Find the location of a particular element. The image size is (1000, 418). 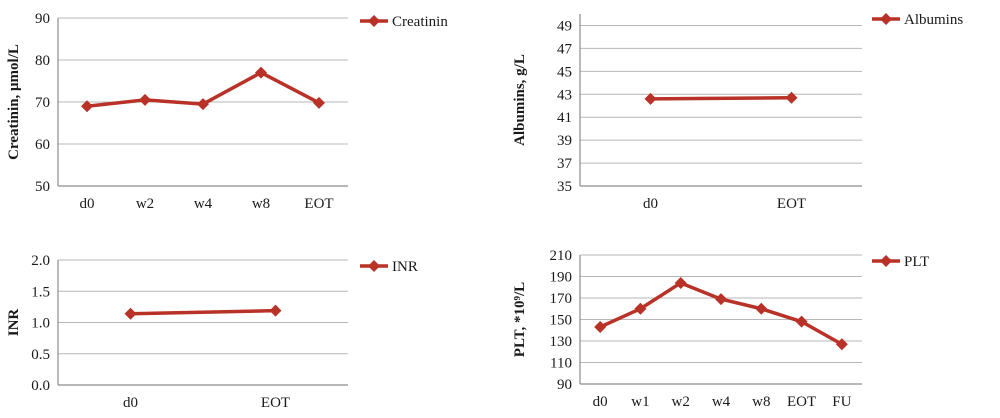

y-tick-label: 130 is located at coordinates (561, 342).